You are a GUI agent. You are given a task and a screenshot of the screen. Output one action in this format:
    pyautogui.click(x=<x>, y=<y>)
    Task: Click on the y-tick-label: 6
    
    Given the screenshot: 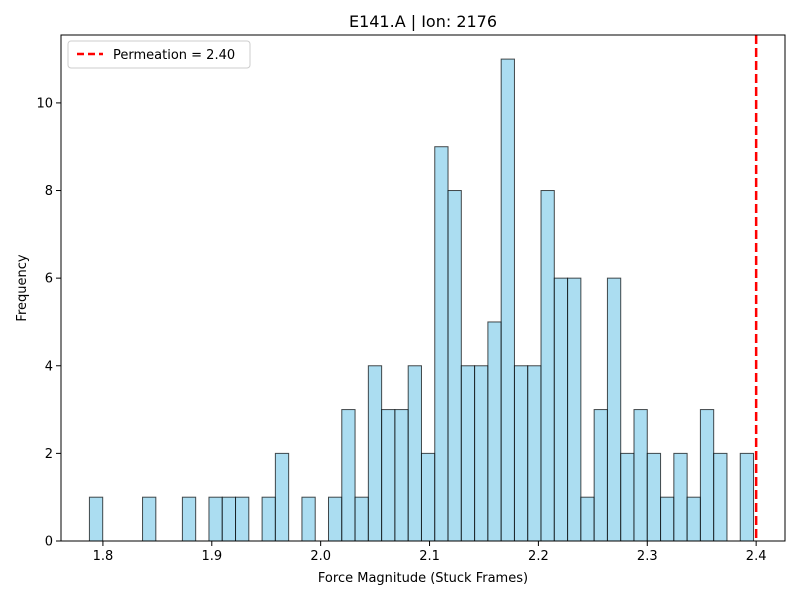 What is the action you would take?
    pyautogui.click(x=49, y=279)
    